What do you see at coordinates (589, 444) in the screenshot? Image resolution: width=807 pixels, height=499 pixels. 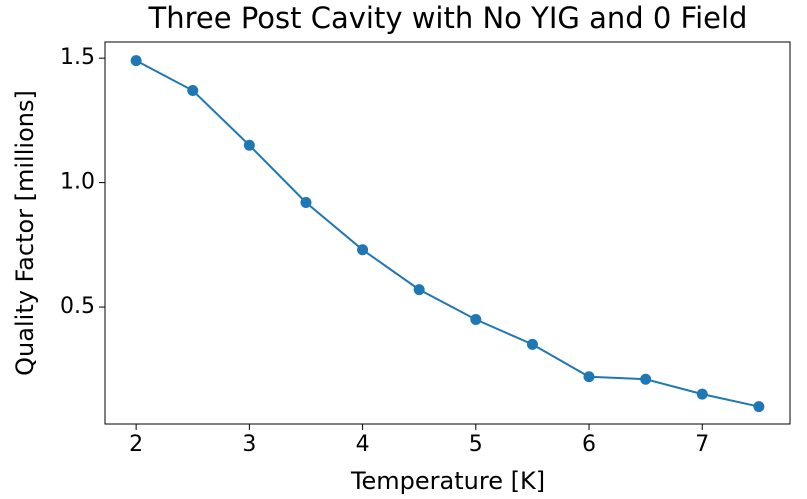 I see `x-tick-label: 6` at bounding box center [589, 444].